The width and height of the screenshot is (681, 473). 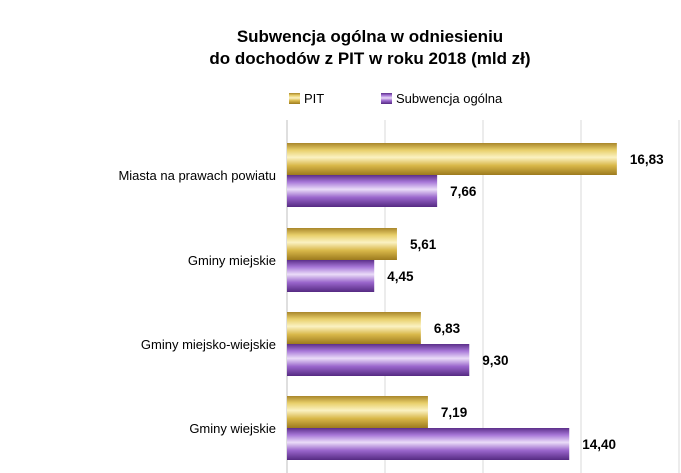 I want to click on legend-label-pit: PIT, so click(x=314, y=98).